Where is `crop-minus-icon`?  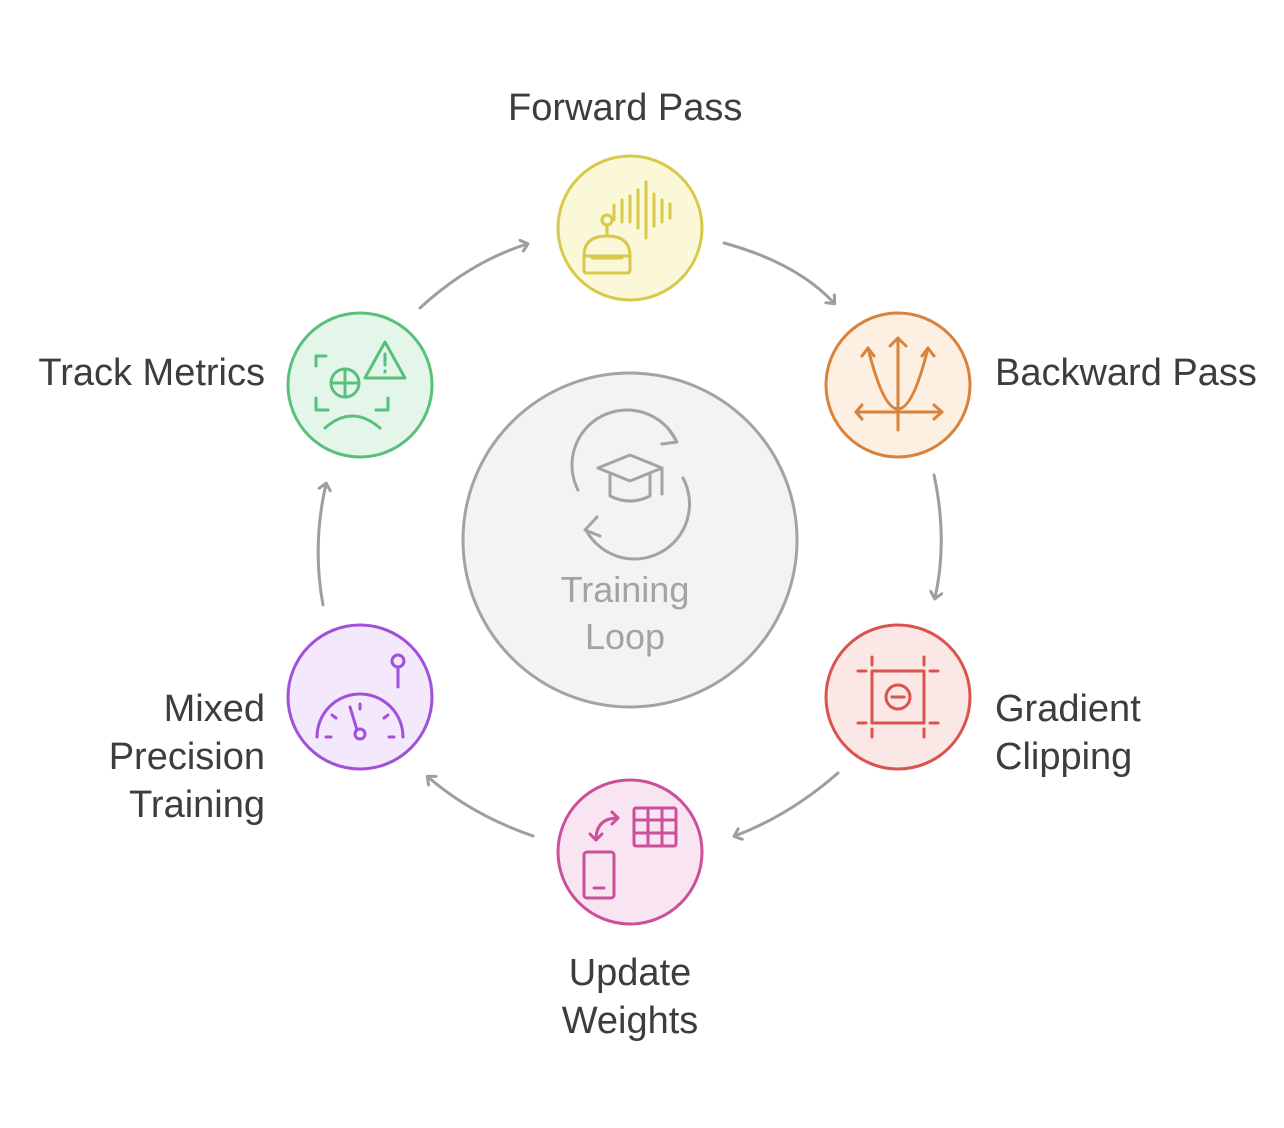
crop-minus-icon is located at coordinates (898, 697).